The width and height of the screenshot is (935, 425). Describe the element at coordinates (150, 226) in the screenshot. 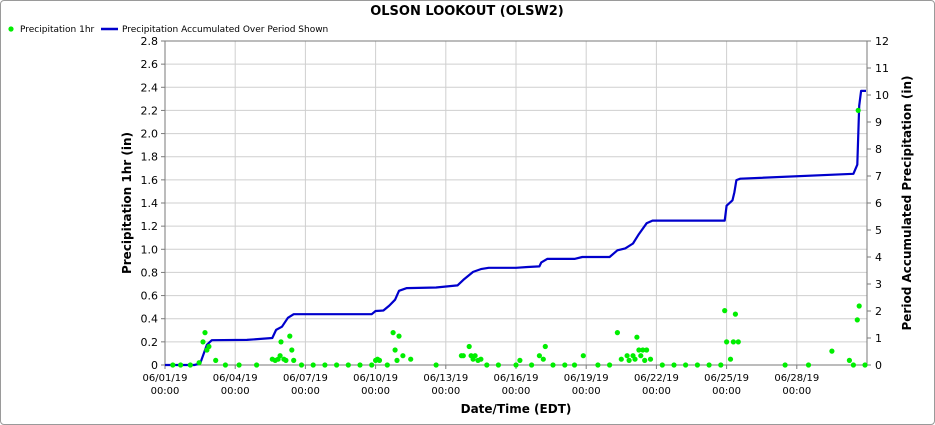

I see `y-left-tick-label: 1.2` at that location.